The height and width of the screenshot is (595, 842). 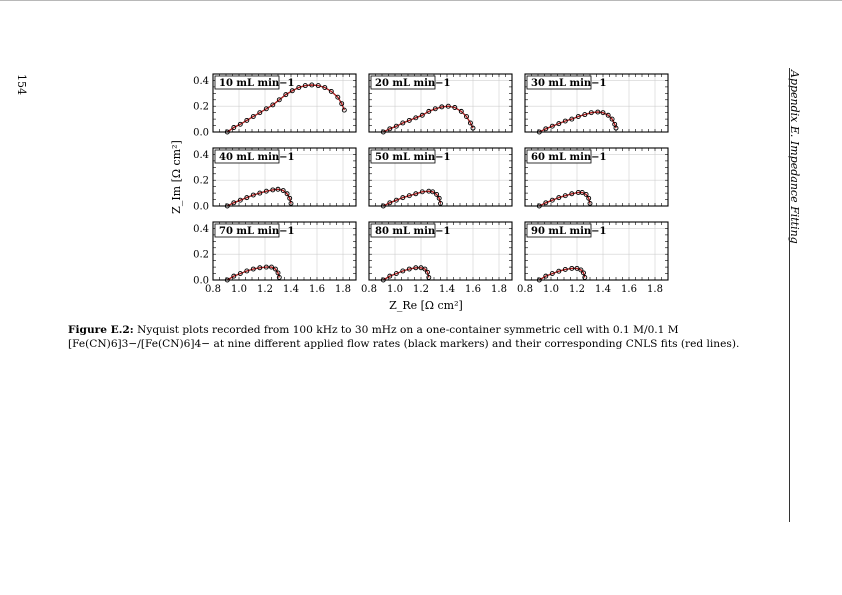 I want to click on x-tick-label: 1.4, so click(x=603, y=289).